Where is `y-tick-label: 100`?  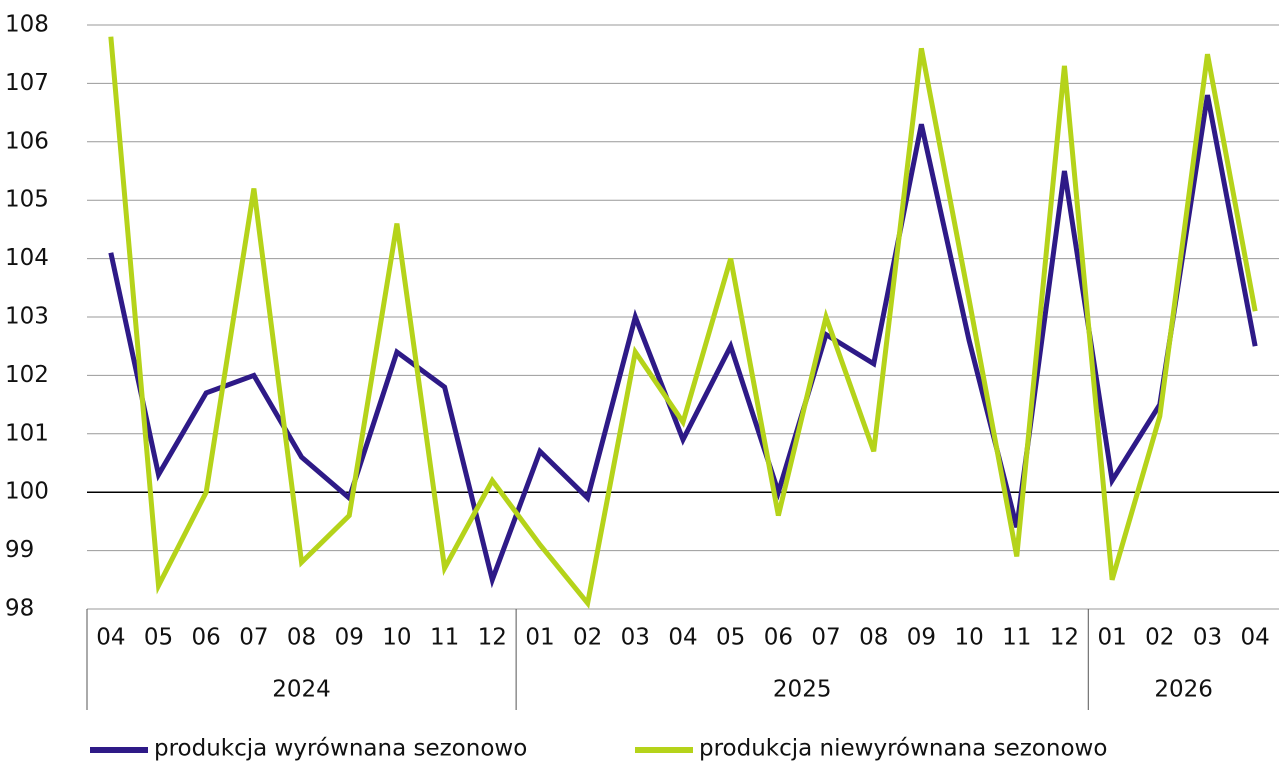
y-tick-label: 100 is located at coordinates (27, 492).